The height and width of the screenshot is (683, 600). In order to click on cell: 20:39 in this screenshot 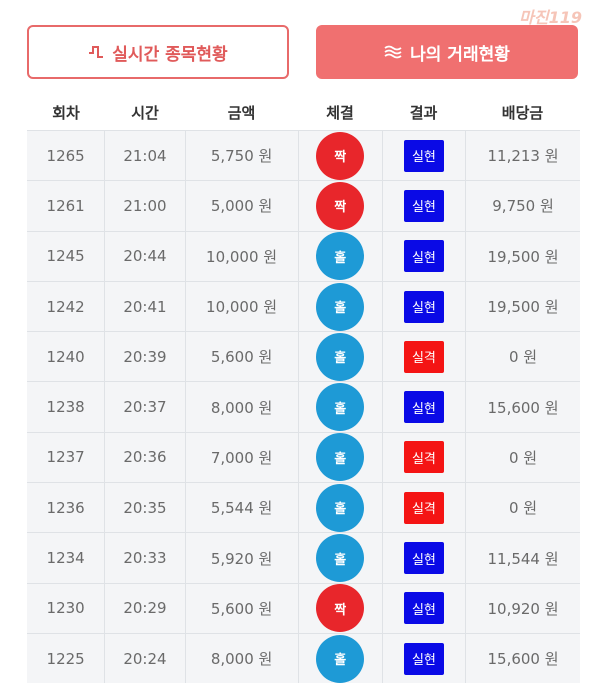, I will do `click(145, 357)`.